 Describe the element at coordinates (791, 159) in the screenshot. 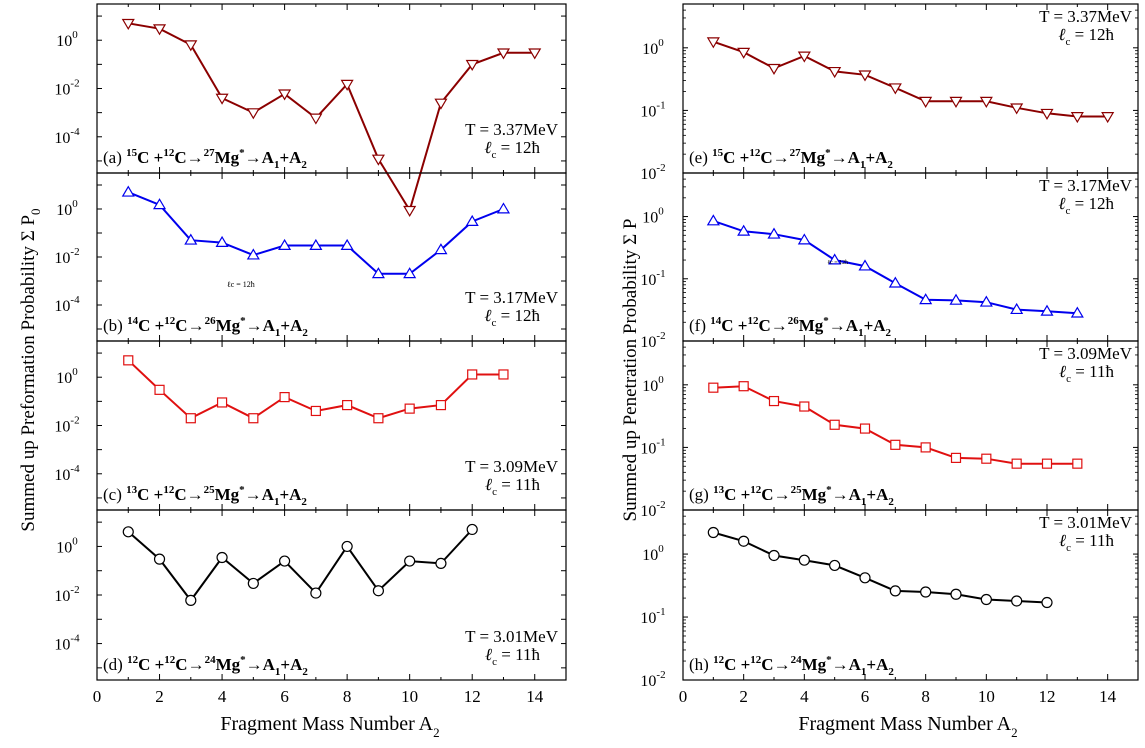

I see `reaction-label: (e) 15C +12C→27Mg*→A1+A2` at that location.